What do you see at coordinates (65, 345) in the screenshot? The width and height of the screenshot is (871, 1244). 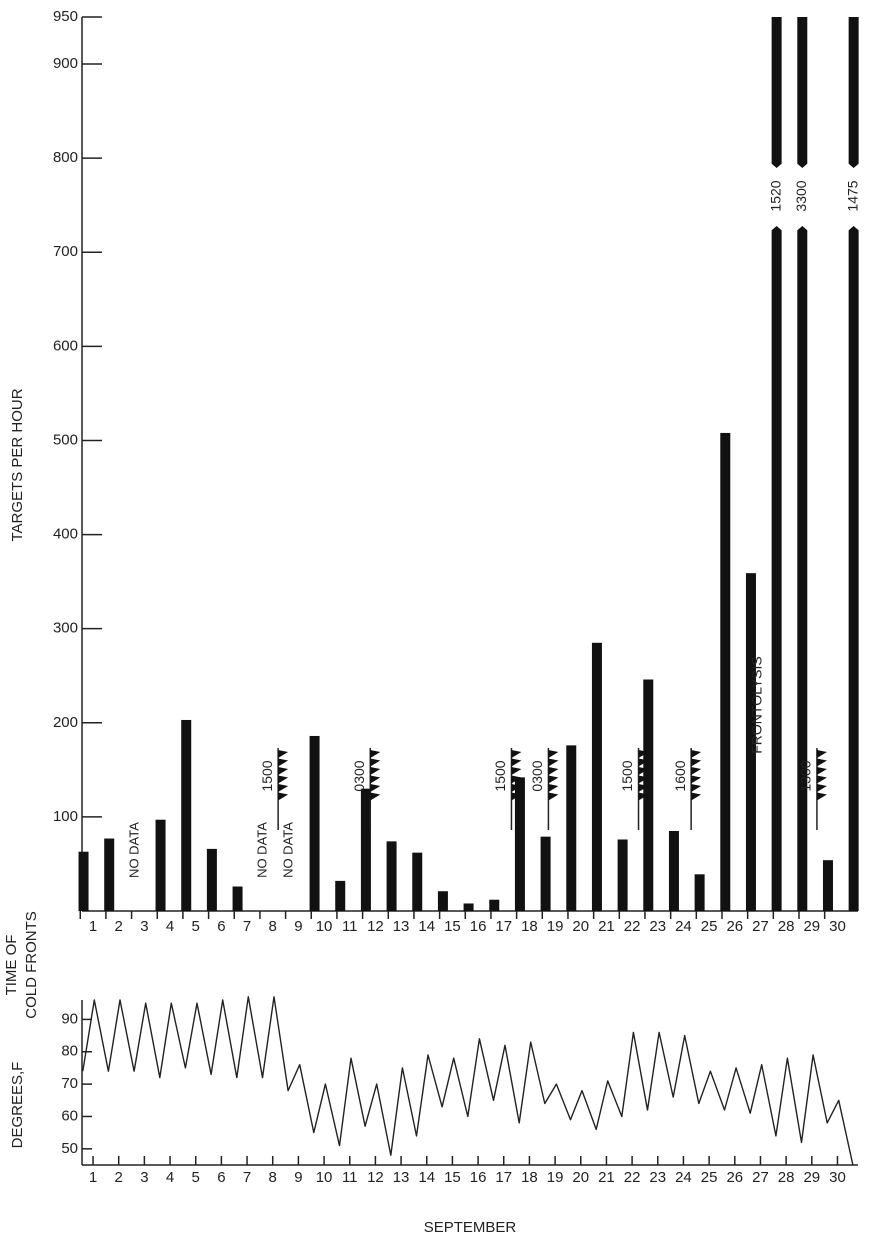 I see `y-tick-label: 600` at bounding box center [65, 345].